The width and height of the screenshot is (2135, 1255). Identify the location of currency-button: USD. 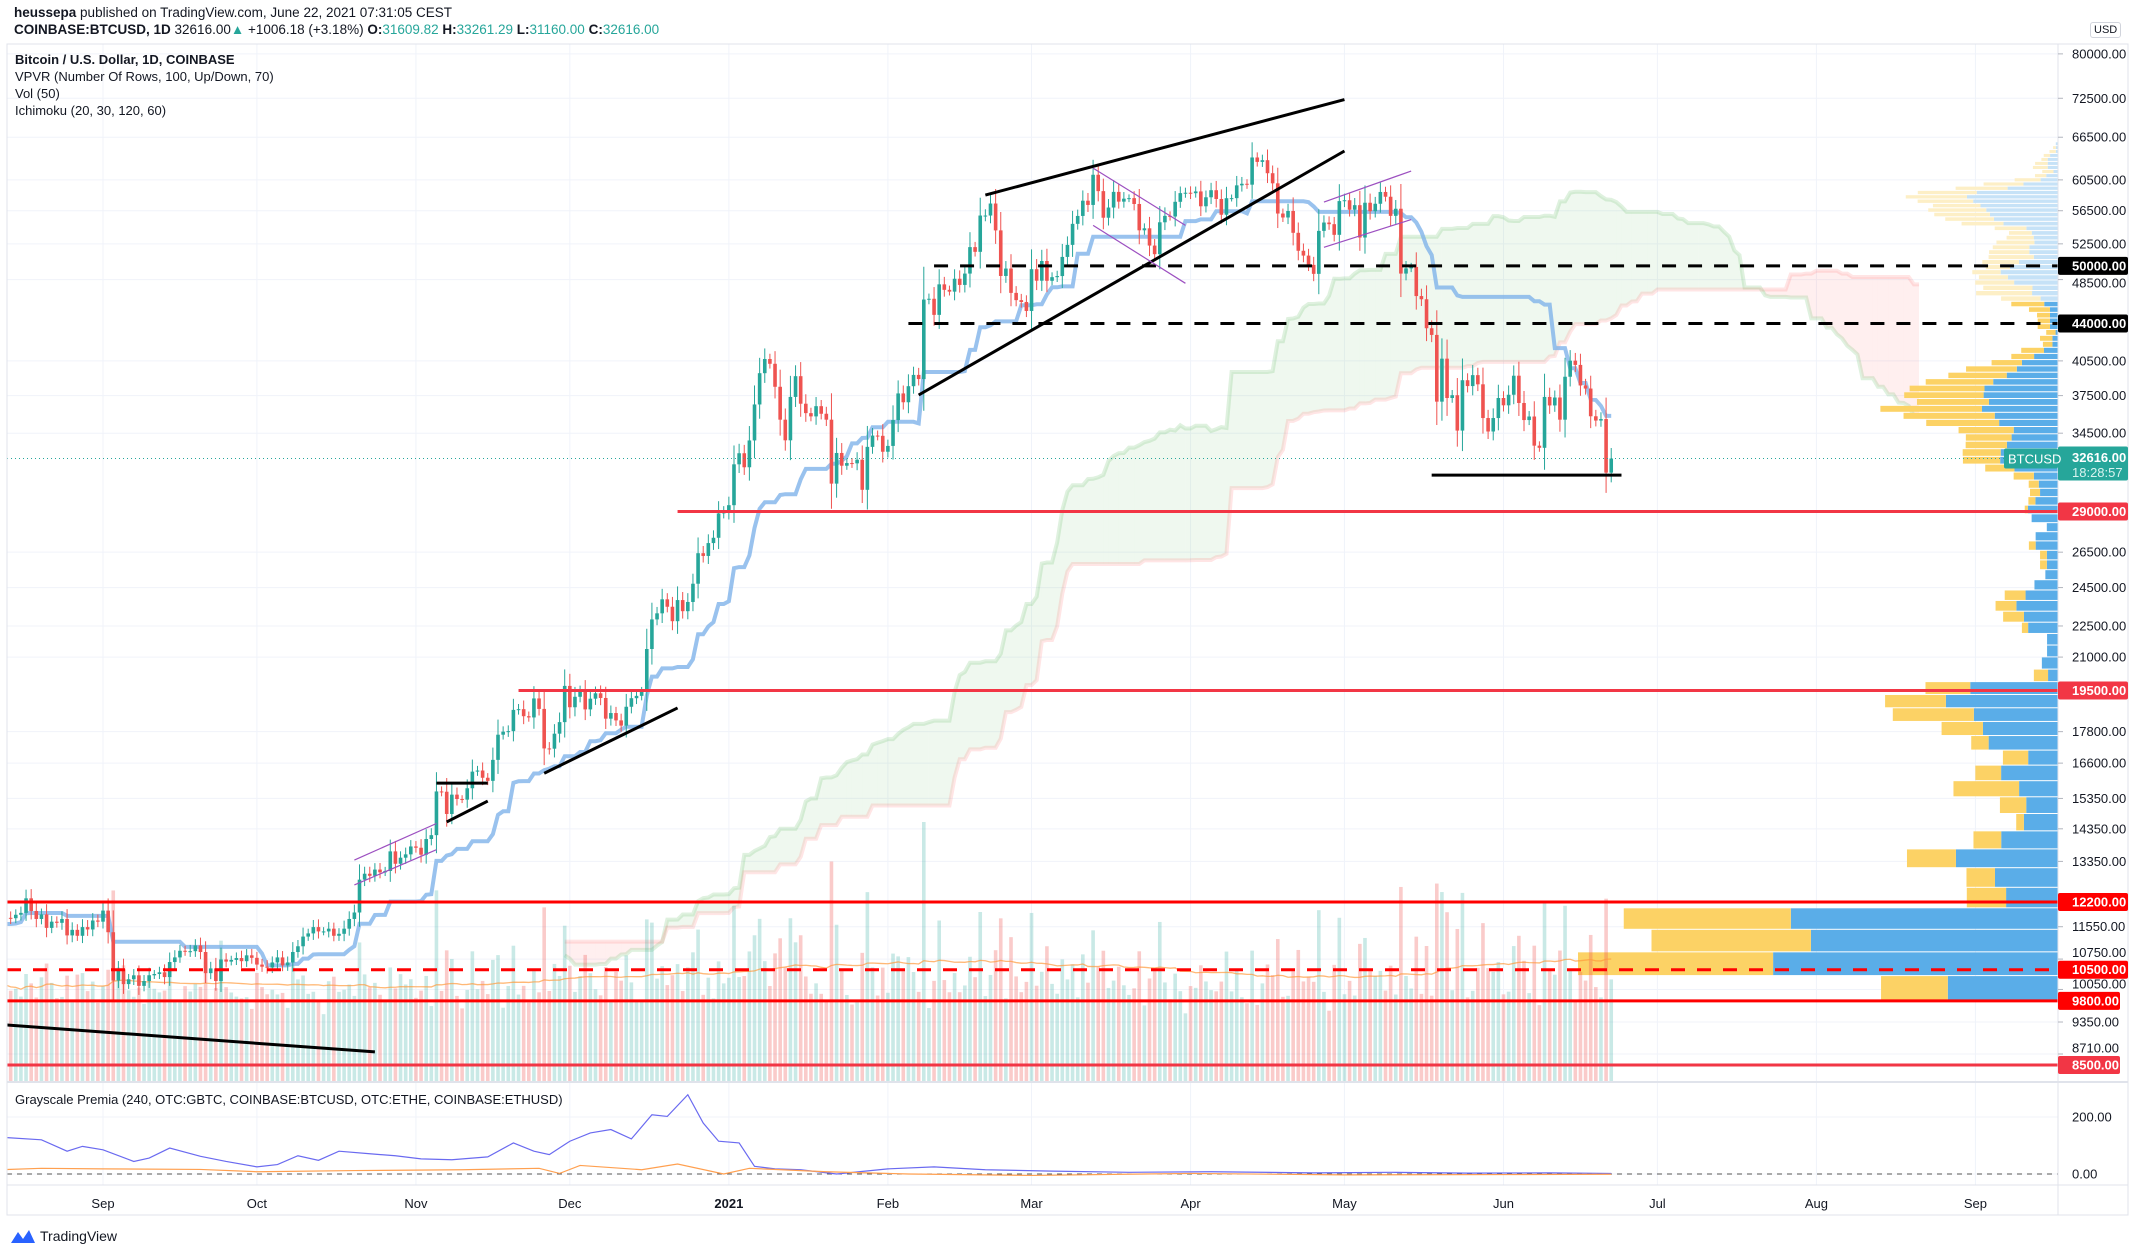
(2106, 30).